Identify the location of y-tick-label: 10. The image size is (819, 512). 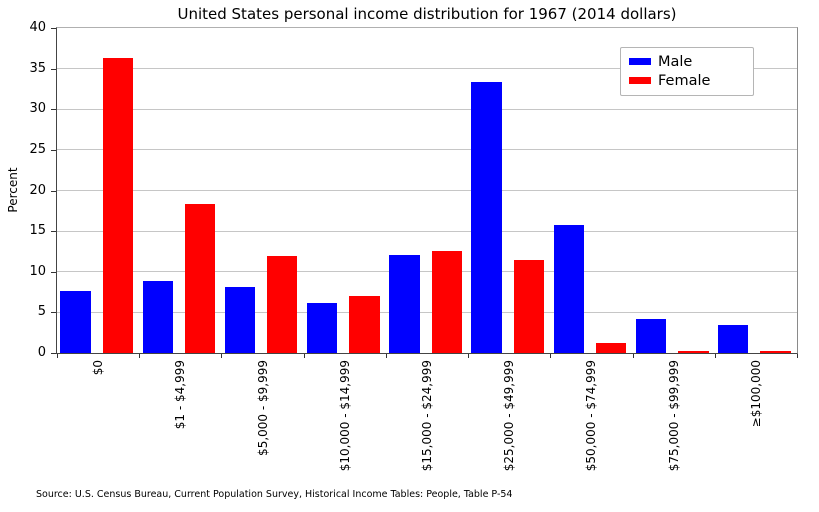
(37, 271).